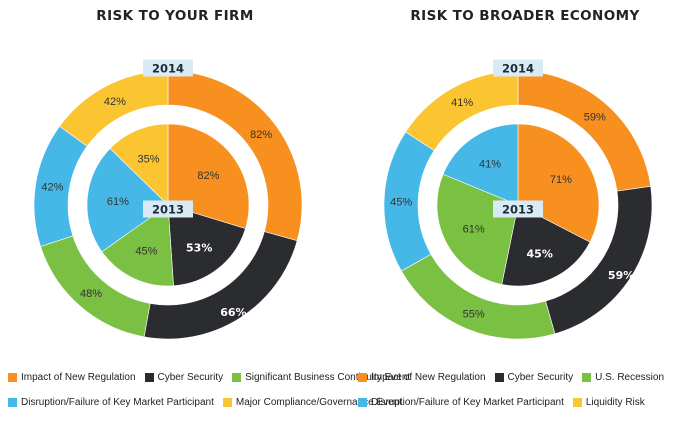 This screenshot has height=425, width=700. Describe the element at coordinates (630, 377) in the screenshot. I see `legend-label: U.S. Recession` at that location.